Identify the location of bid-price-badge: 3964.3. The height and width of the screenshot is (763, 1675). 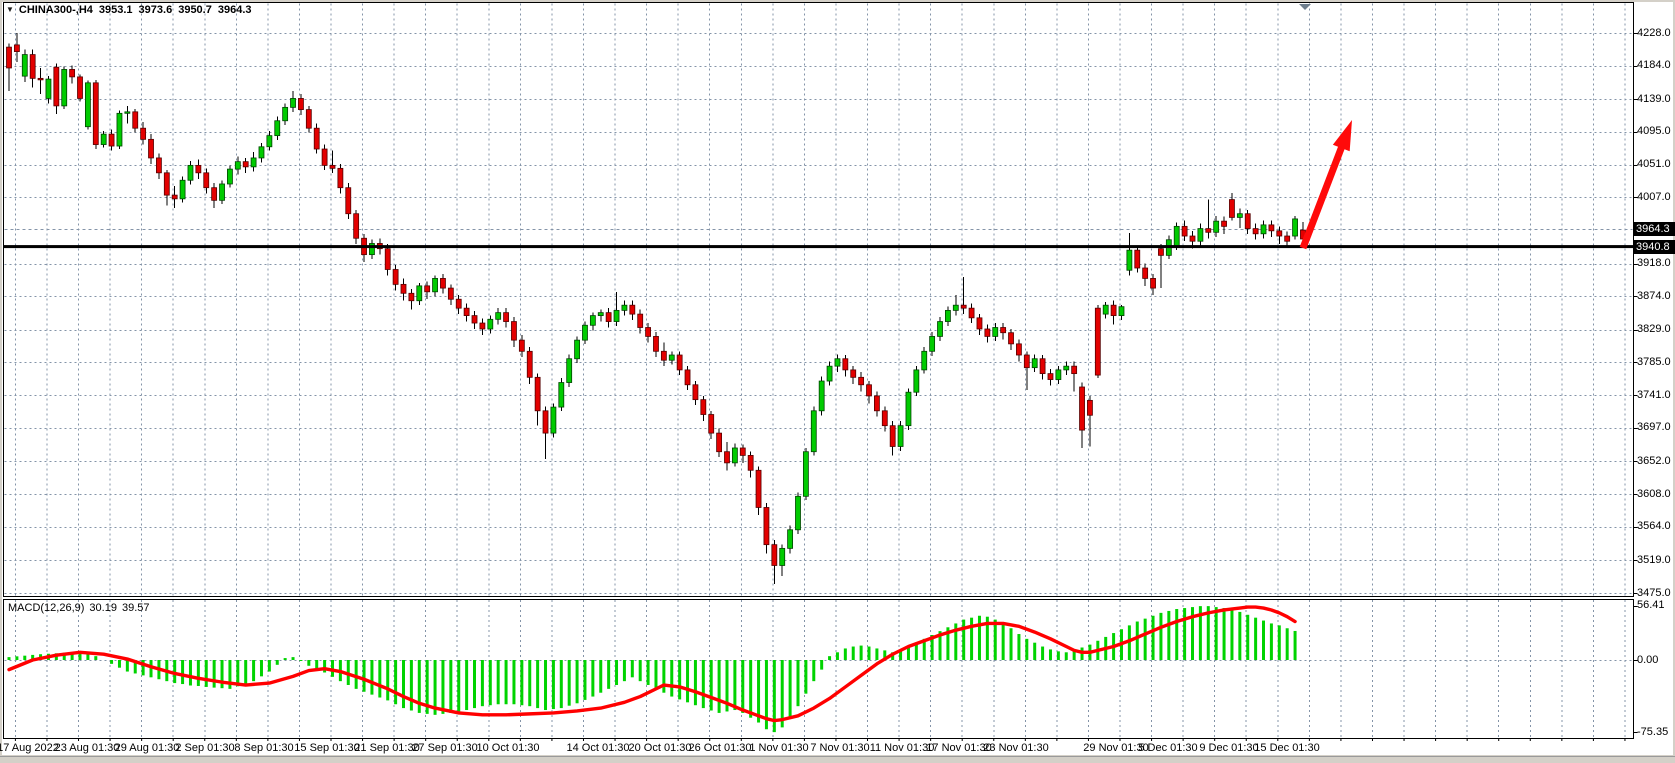
(1654, 229).